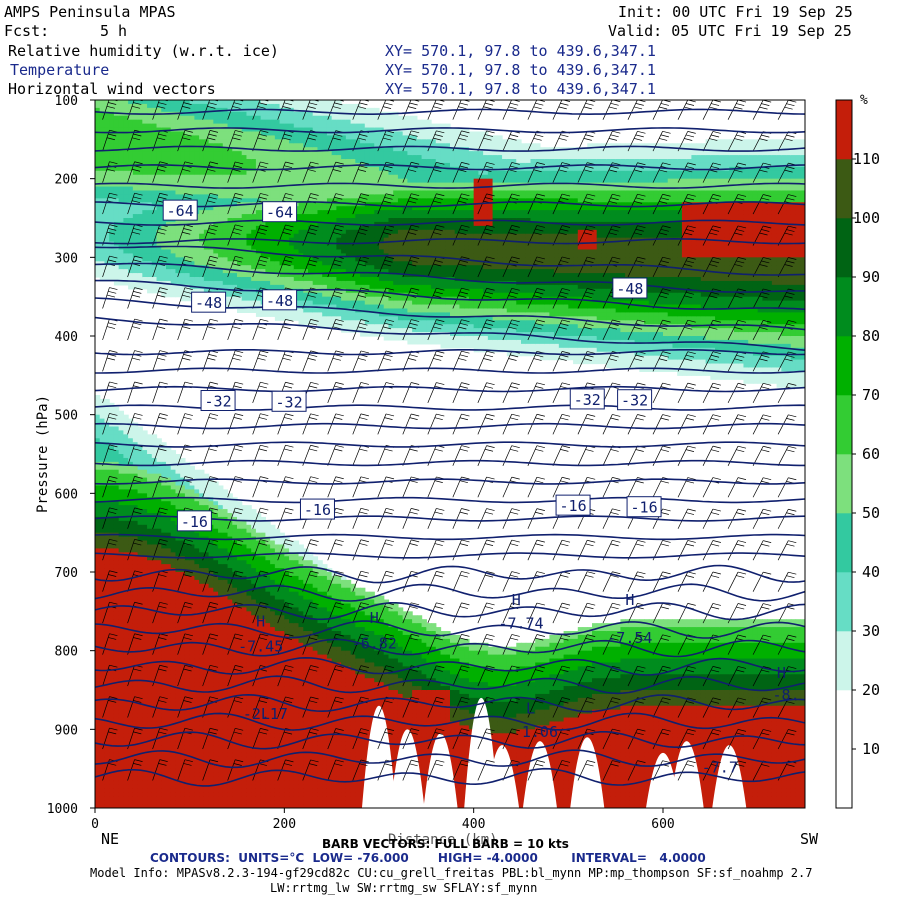 The image size is (900, 900). What do you see at coordinates (443, 840) in the screenshot?
I see `x-axis-label: Distance (km)` at bounding box center [443, 840].